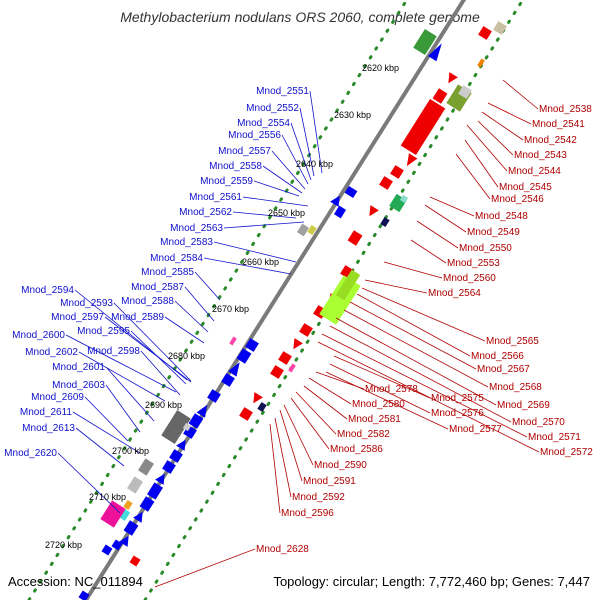  I want to click on left-label-8: Mnod_2561, so click(215, 197).